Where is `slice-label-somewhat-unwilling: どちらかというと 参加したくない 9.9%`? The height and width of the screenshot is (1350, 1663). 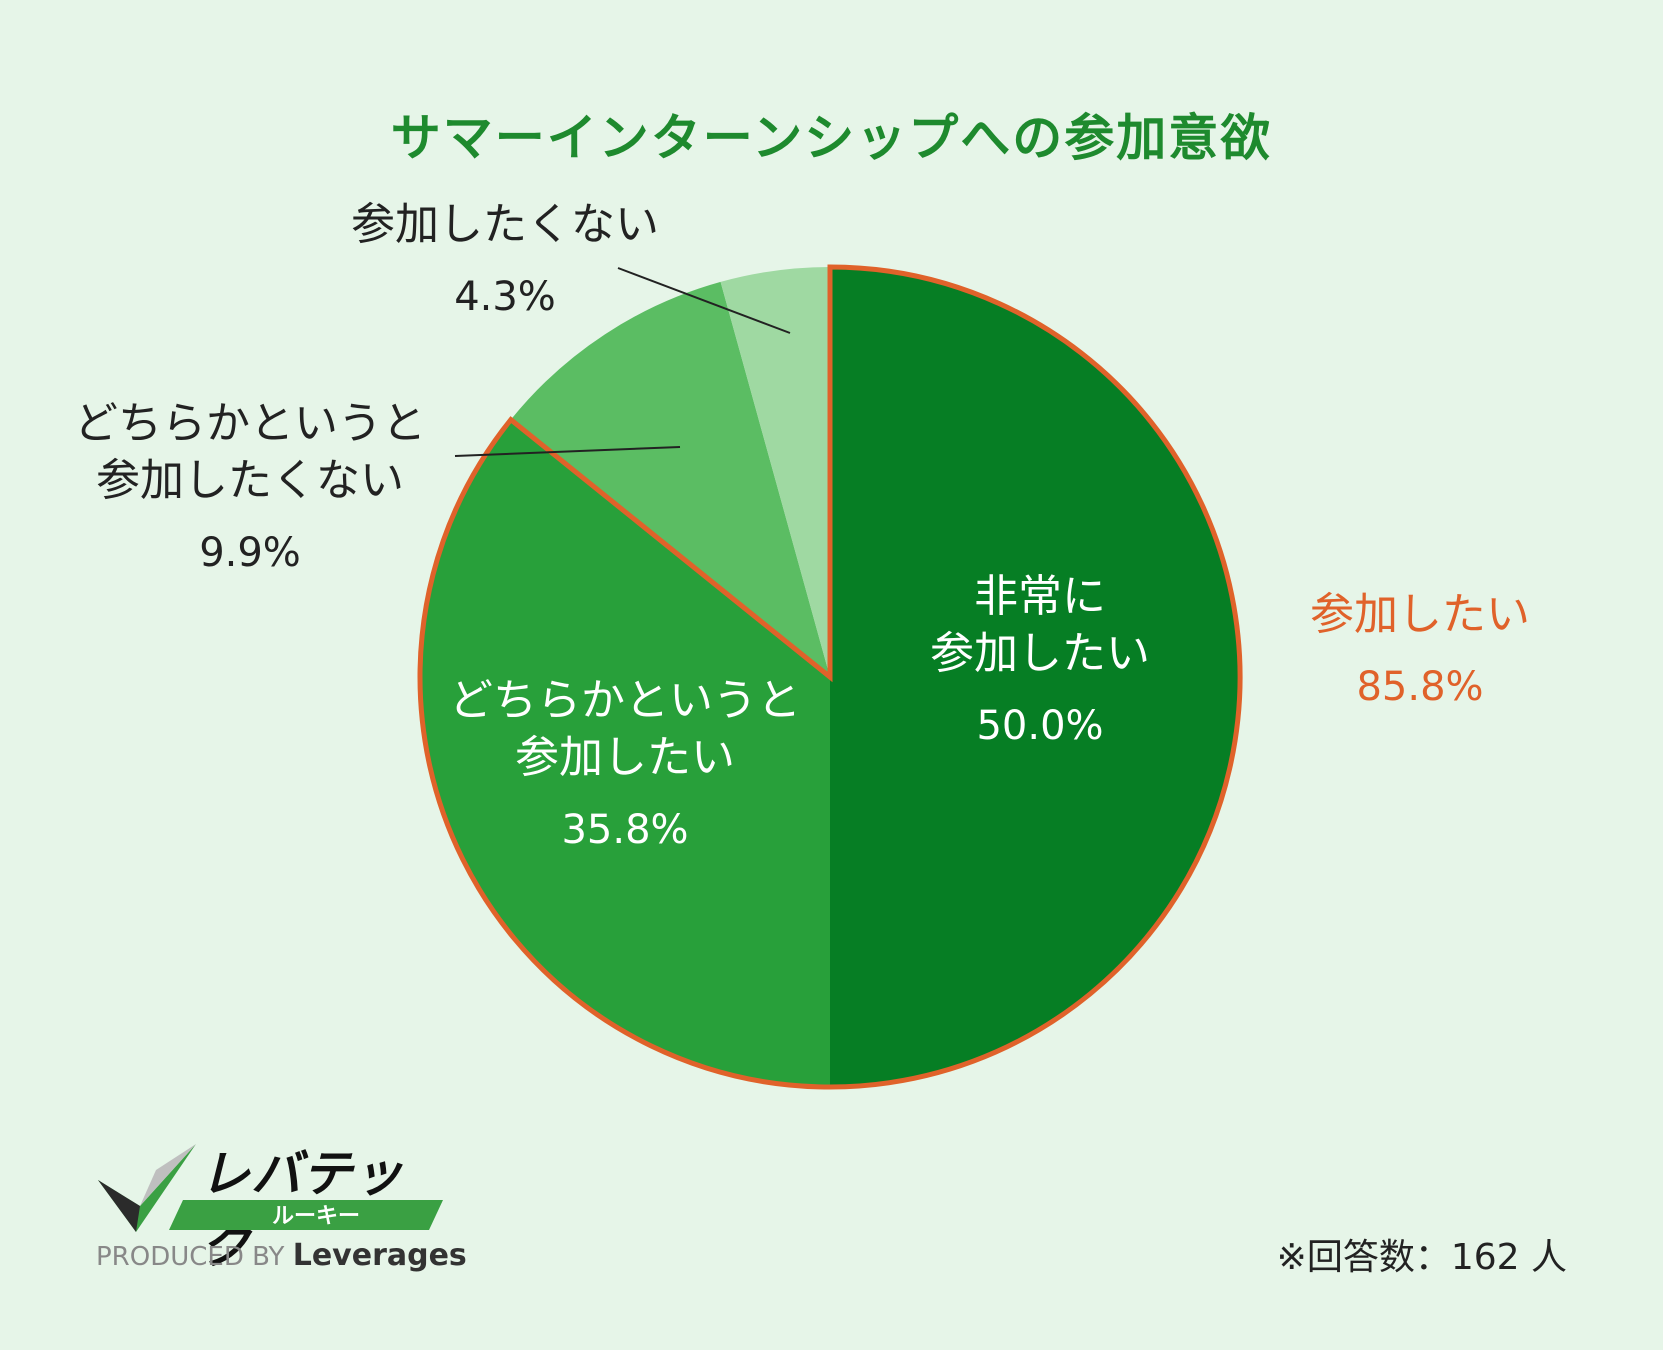
slice-label-somewhat-unwilling: どちらかというと 参加したくない 9.9% is located at coordinates (250, 487).